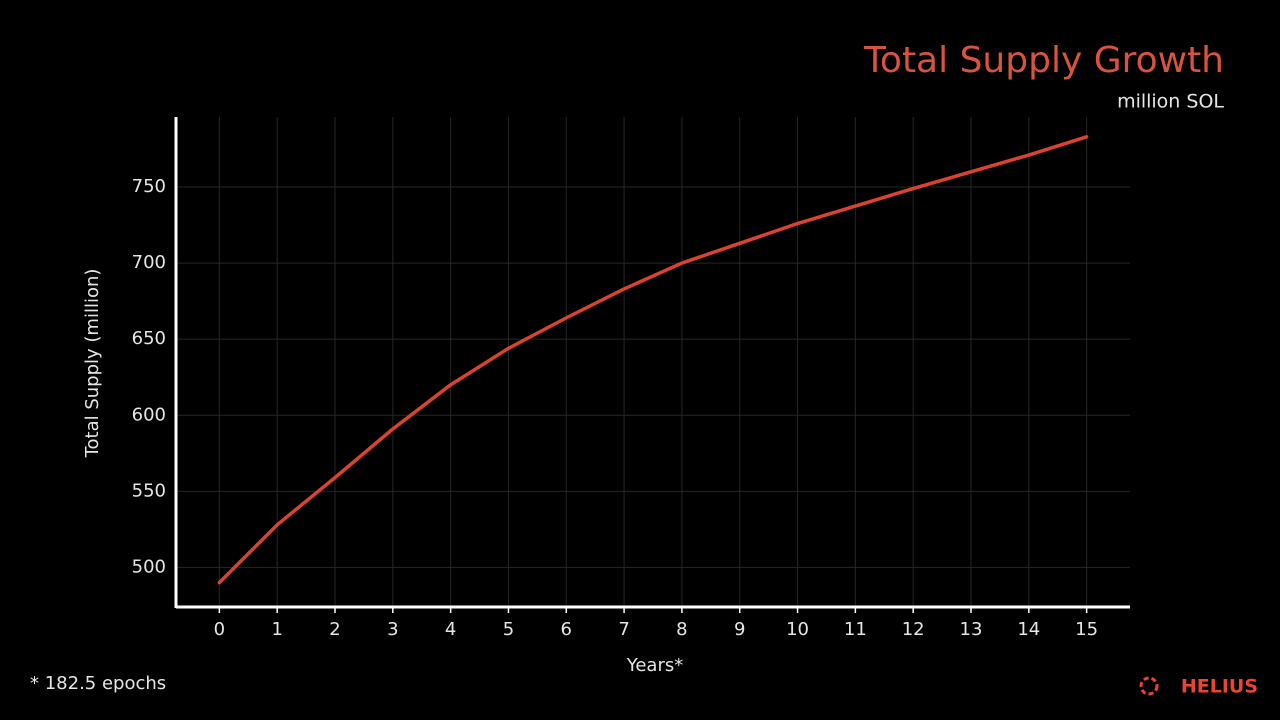 This screenshot has width=1280, height=720. I want to click on y-axis-label: Total Supply (million), so click(92, 364).